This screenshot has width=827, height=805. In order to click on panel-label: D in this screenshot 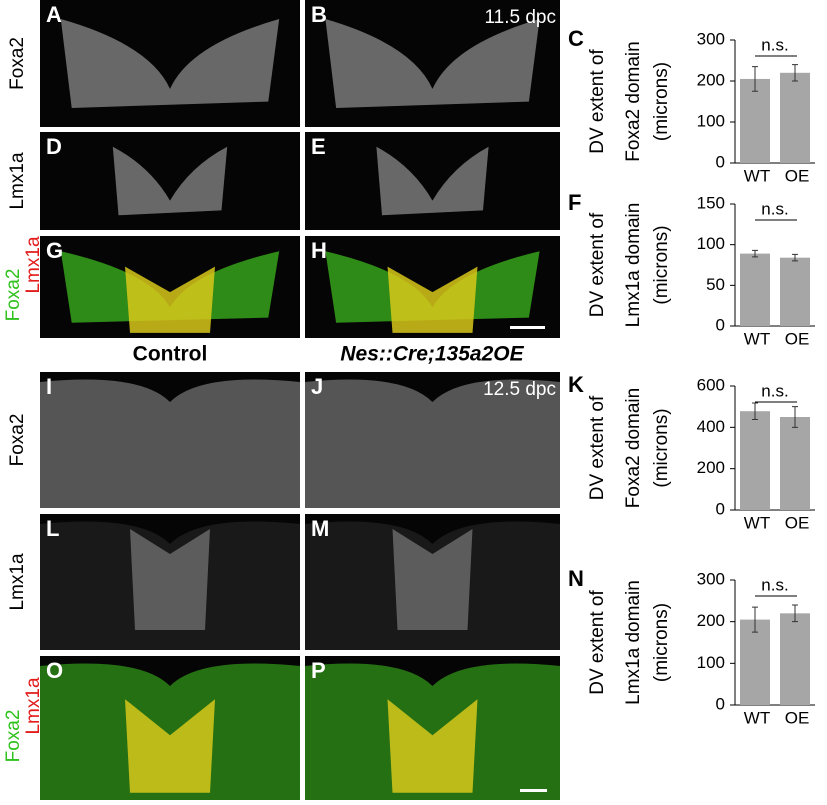, I will do `click(54, 146)`.